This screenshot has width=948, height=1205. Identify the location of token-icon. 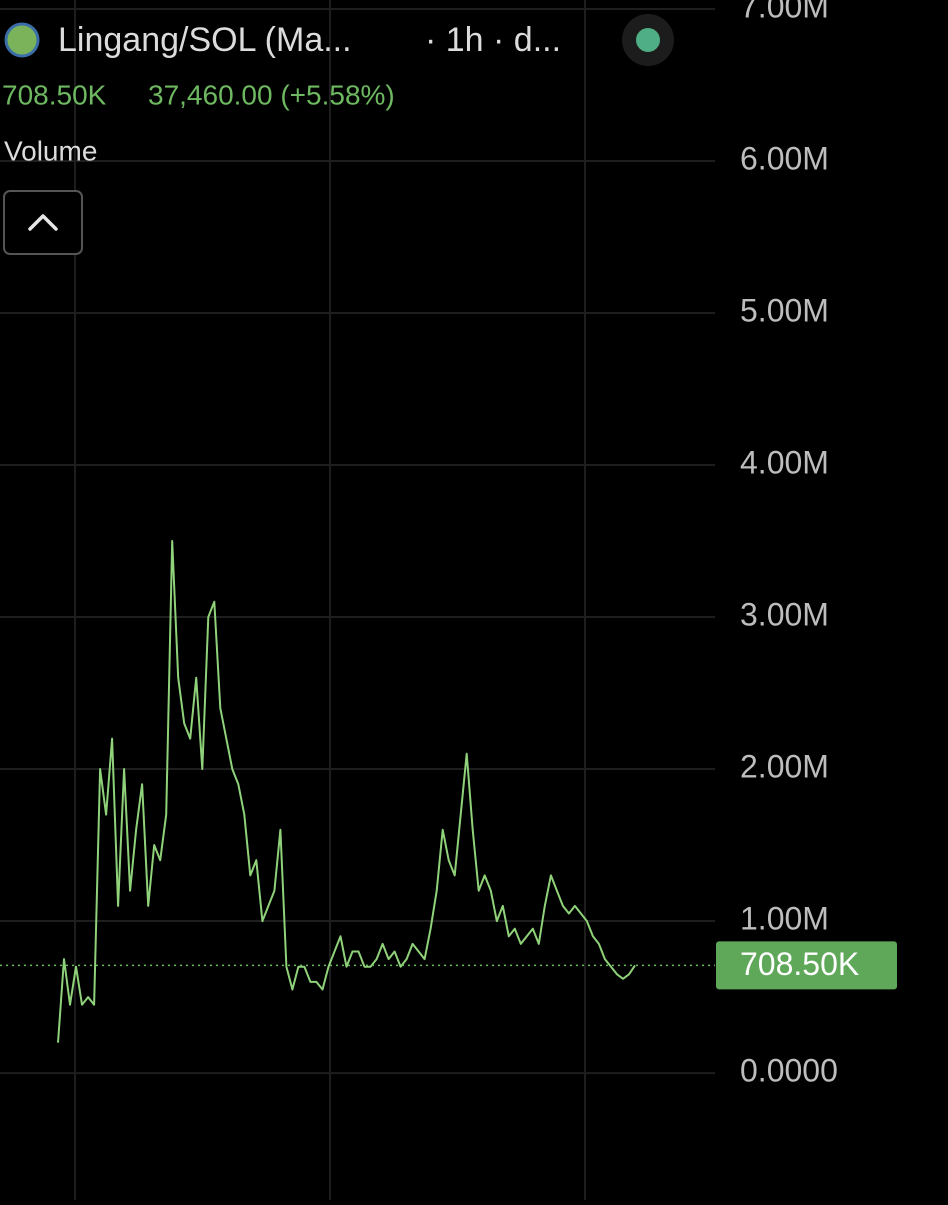
(22, 40).